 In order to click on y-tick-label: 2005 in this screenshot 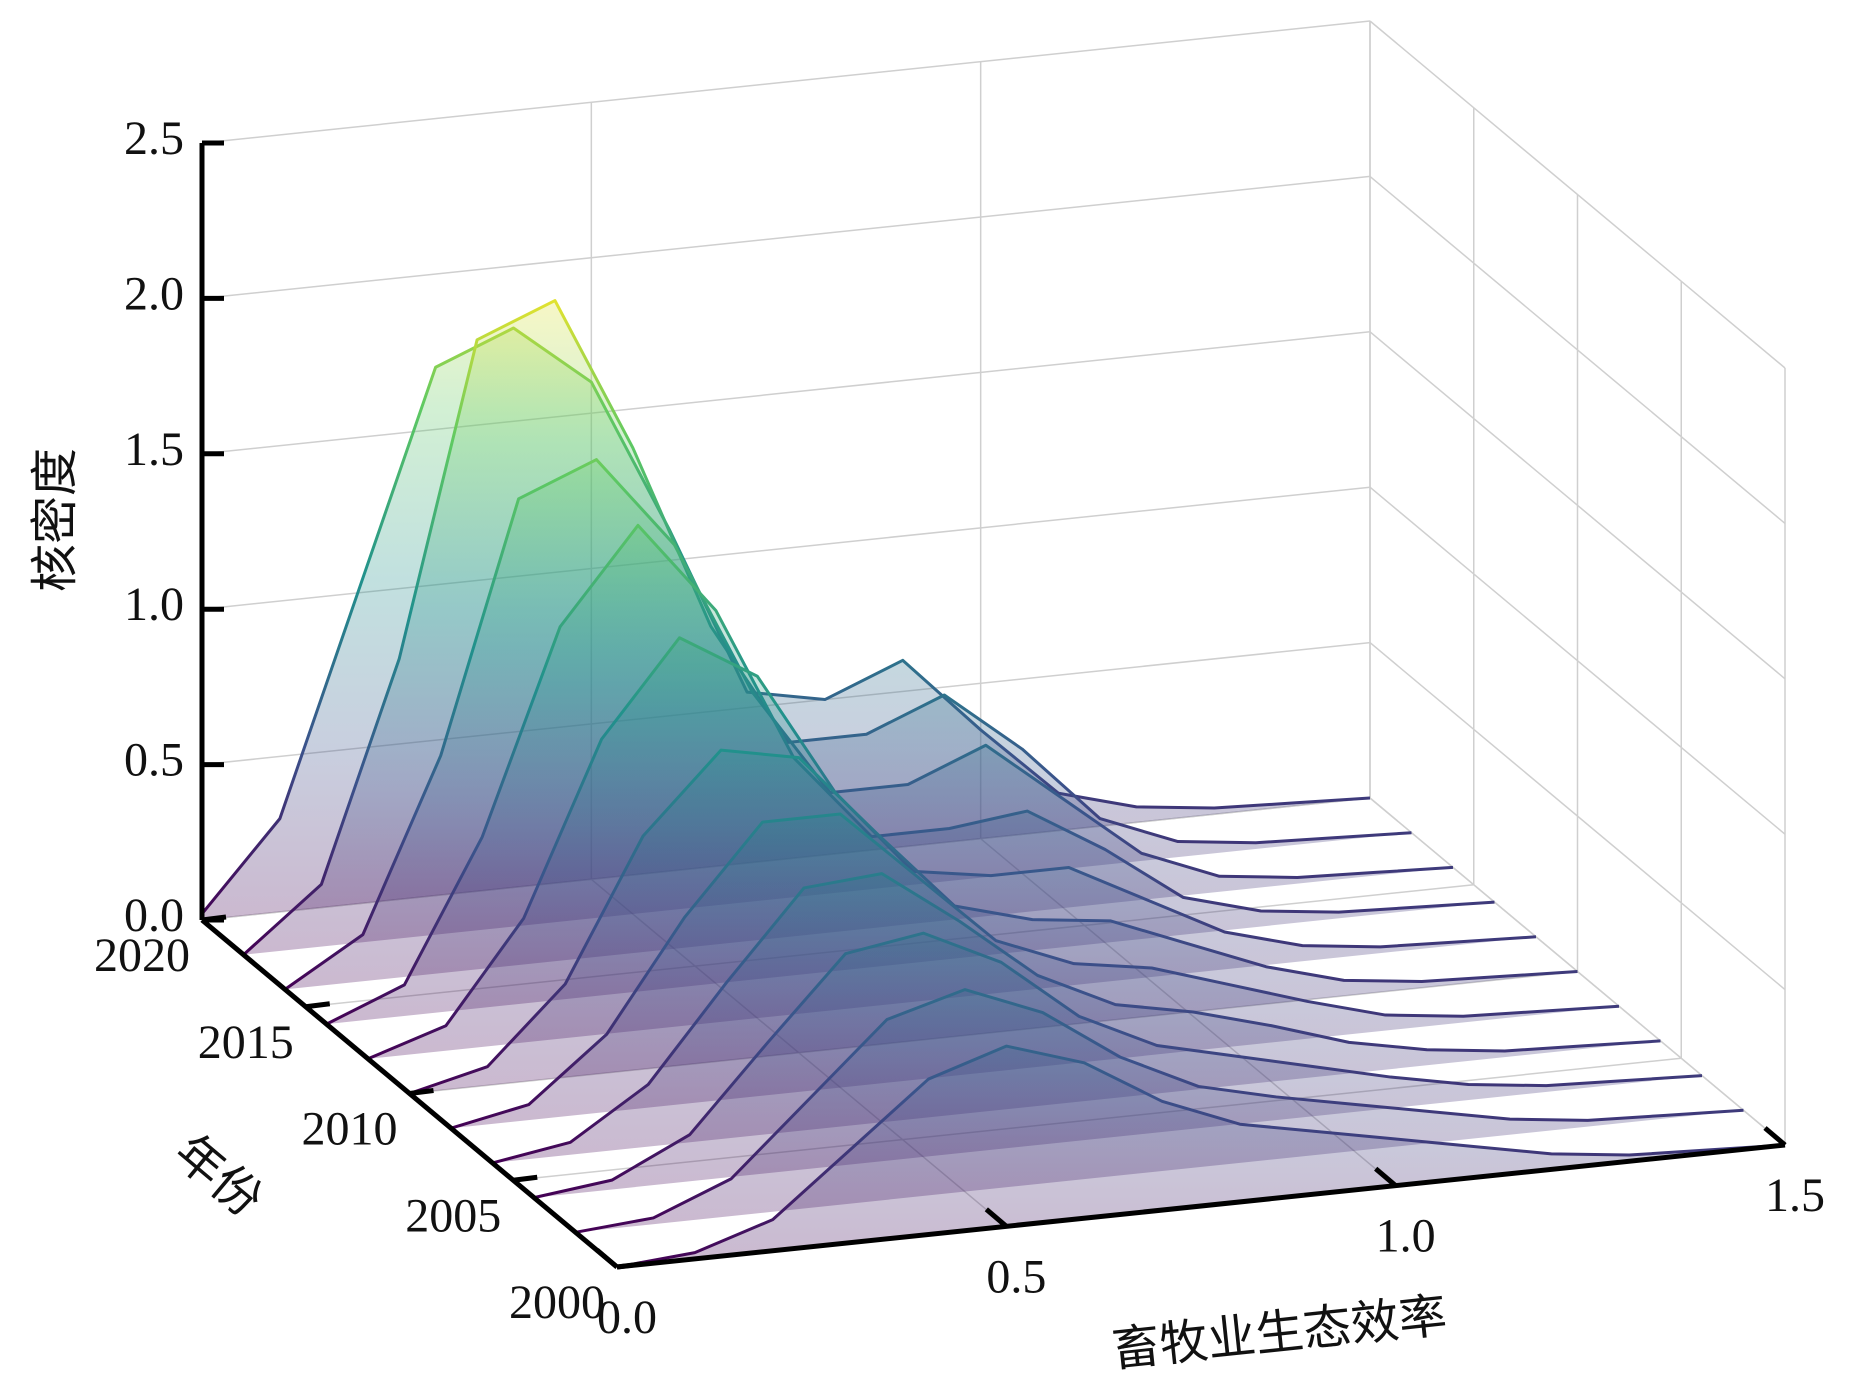, I will do `click(453, 1215)`.